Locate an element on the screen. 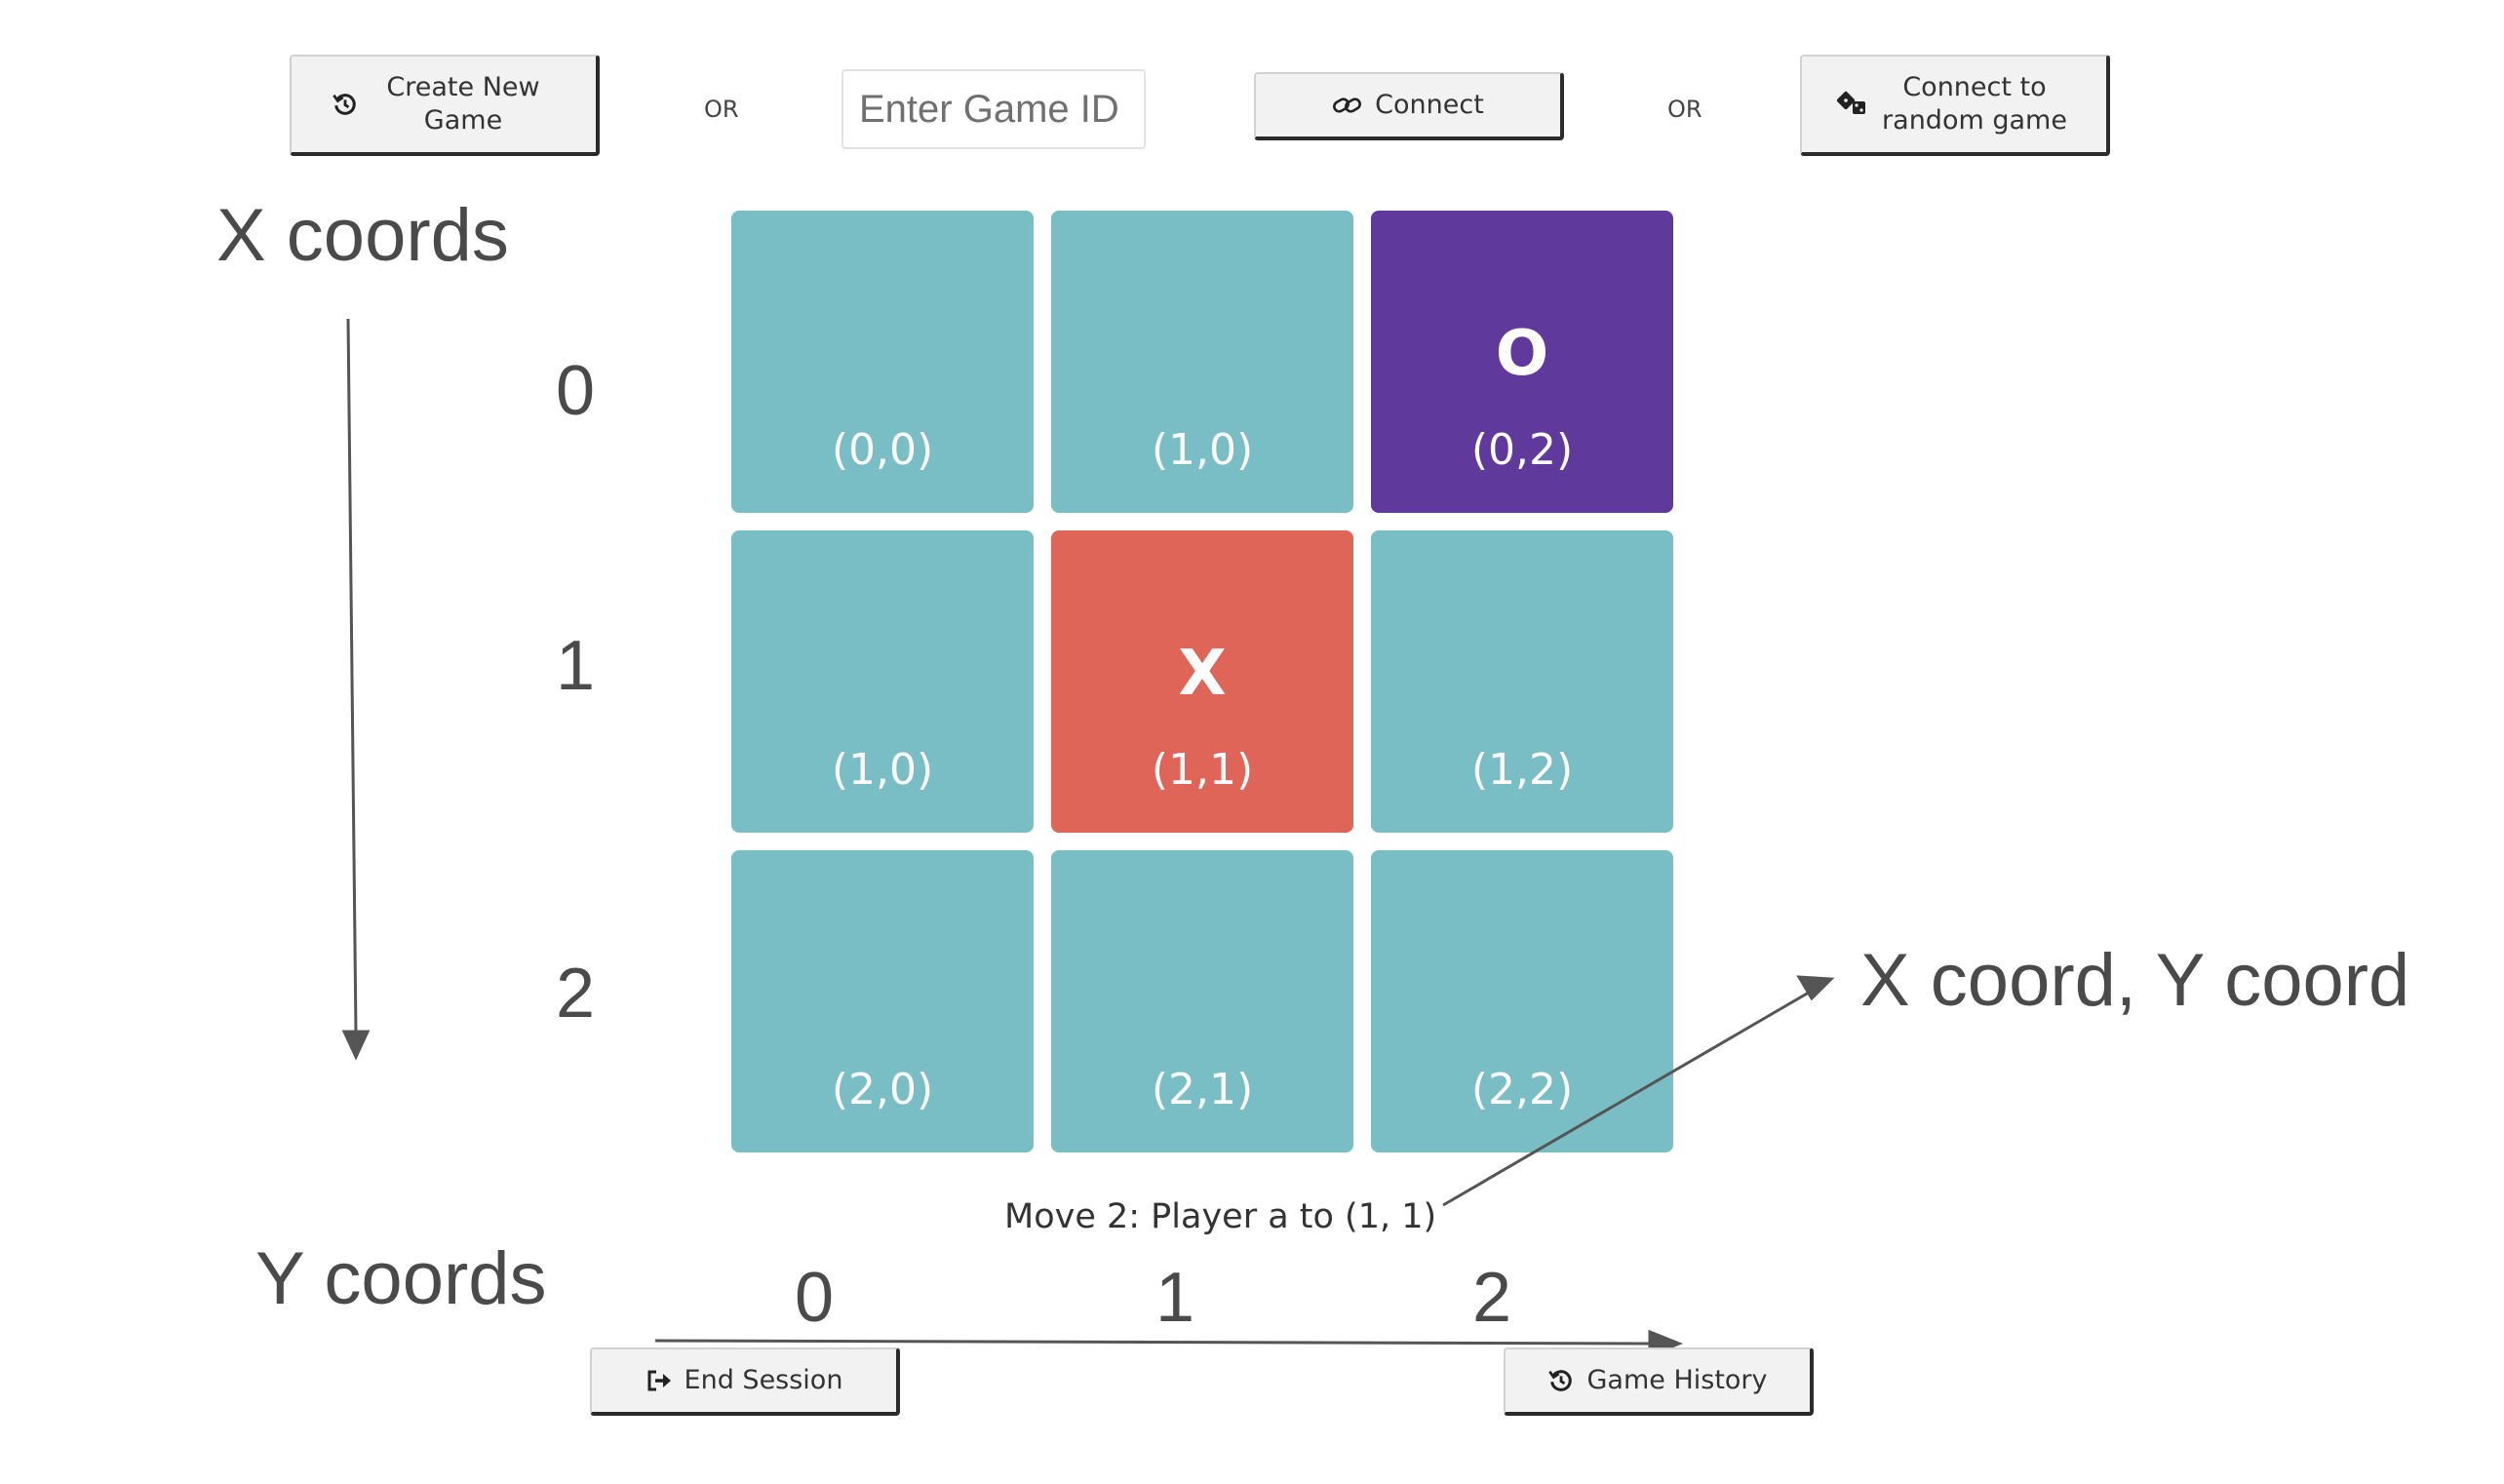  board-cell: X (1,1) is located at coordinates (1202, 681).